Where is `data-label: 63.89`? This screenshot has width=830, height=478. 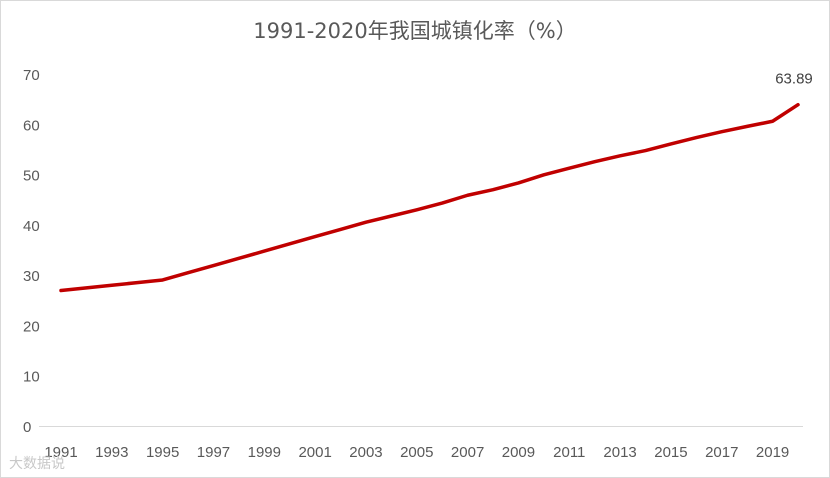
data-label: 63.89 is located at coordinates (794, 79).